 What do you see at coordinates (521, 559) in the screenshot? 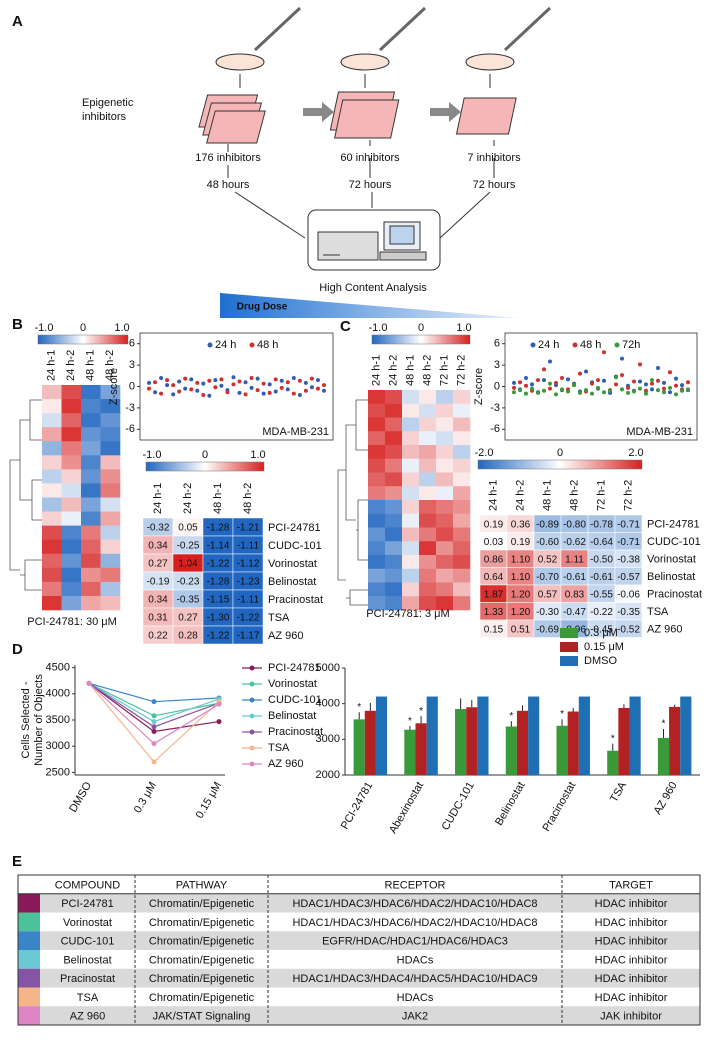
I see `cell-value: 1.10` at bounding box center [521, 559].